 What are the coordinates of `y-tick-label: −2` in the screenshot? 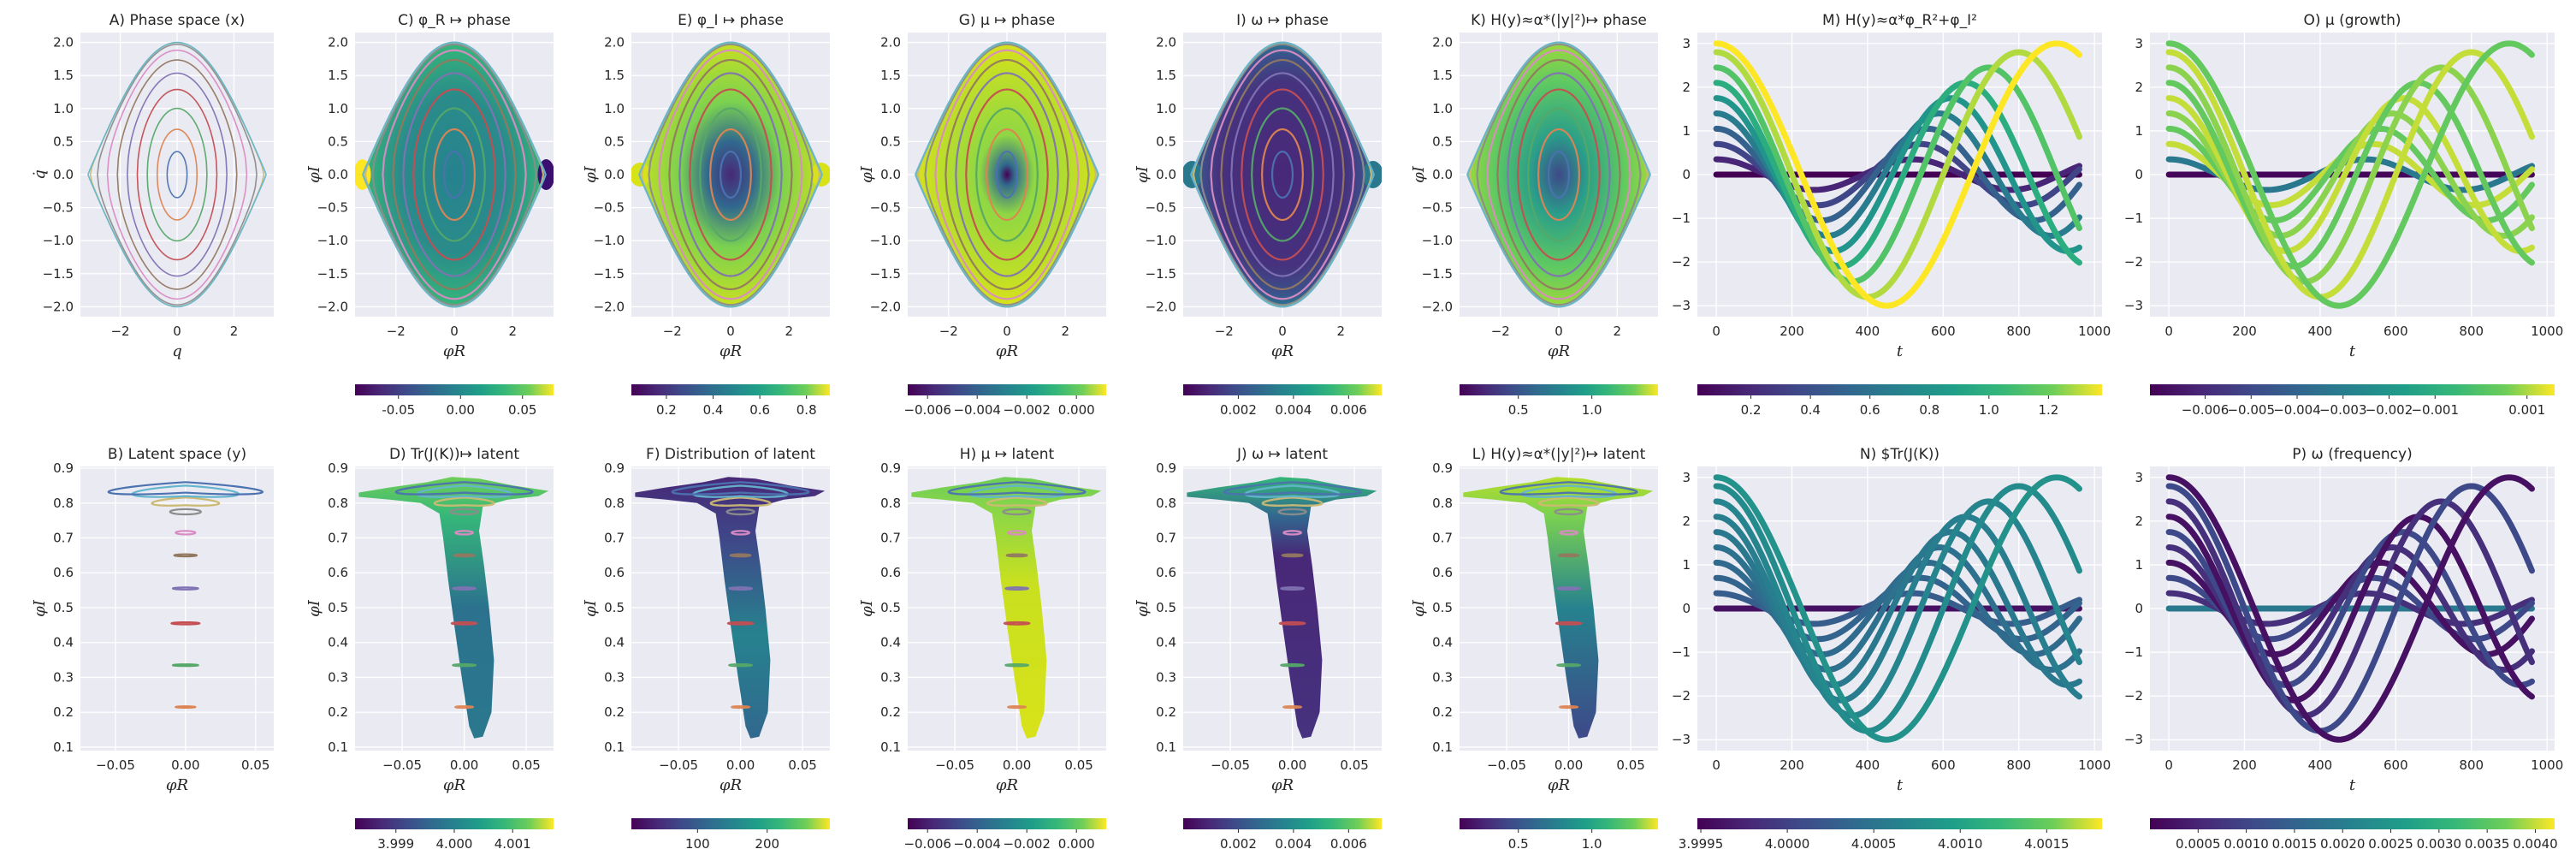 It's located at (2133, 696).